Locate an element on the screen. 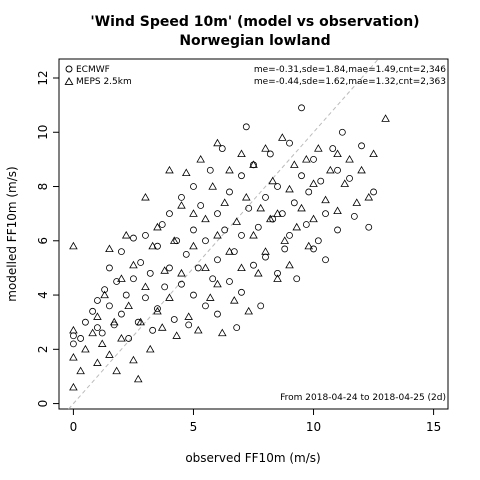 The height and width of the screenshot is (480, 480). y-tick-label: 4 is located at coordinates (43, 295).